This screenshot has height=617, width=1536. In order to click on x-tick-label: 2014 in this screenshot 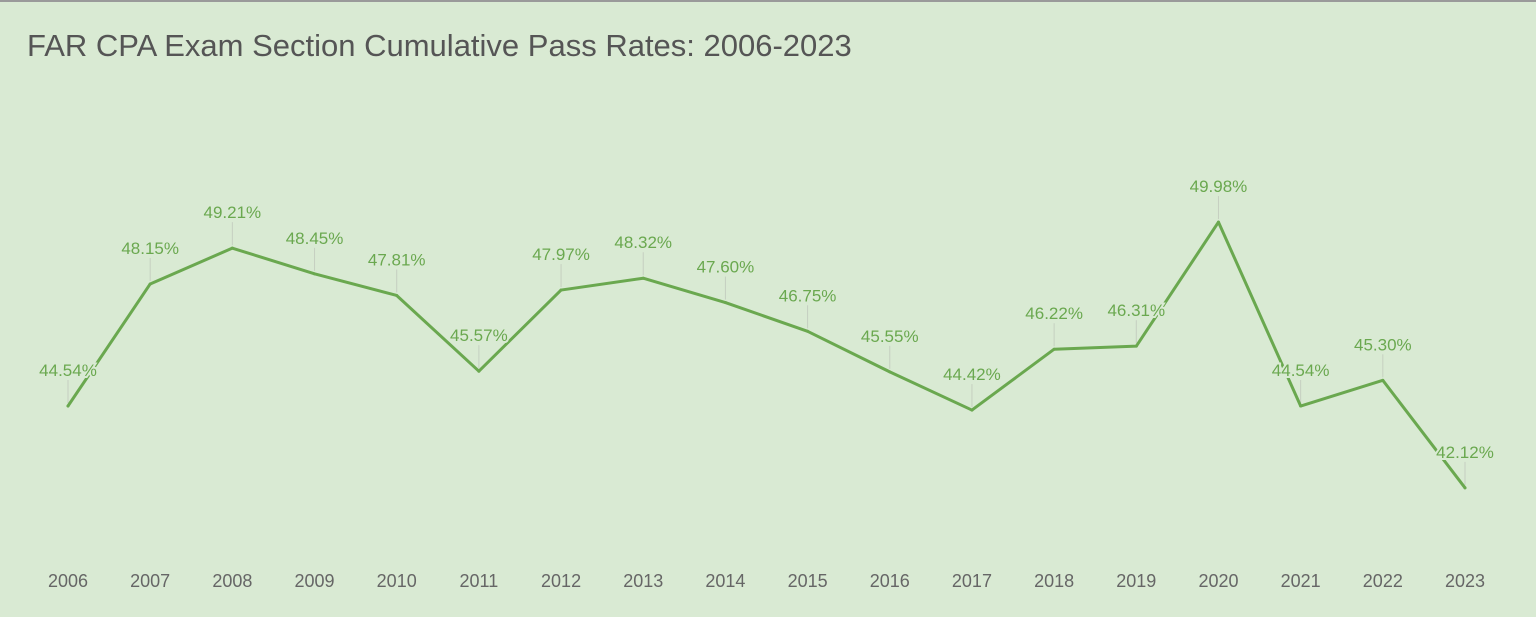, I will do `click(725, 581)`.